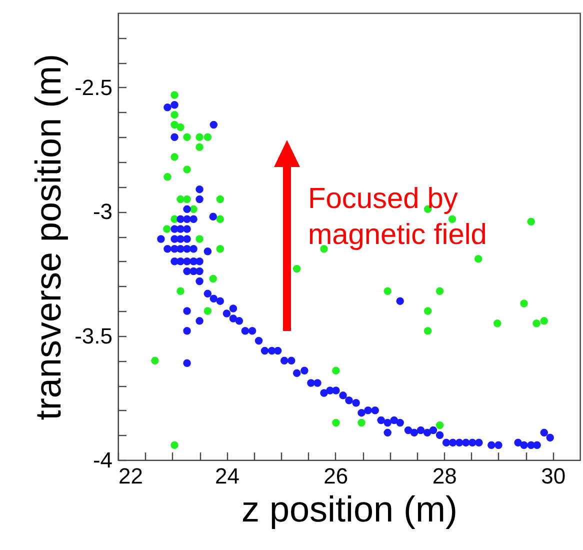 The height and width of the screenshot is (550, 583). What do you see at coordinates (336, 476) in the screenshot?
I see `x-tick-label: 26` at bounding box center [336, 476].